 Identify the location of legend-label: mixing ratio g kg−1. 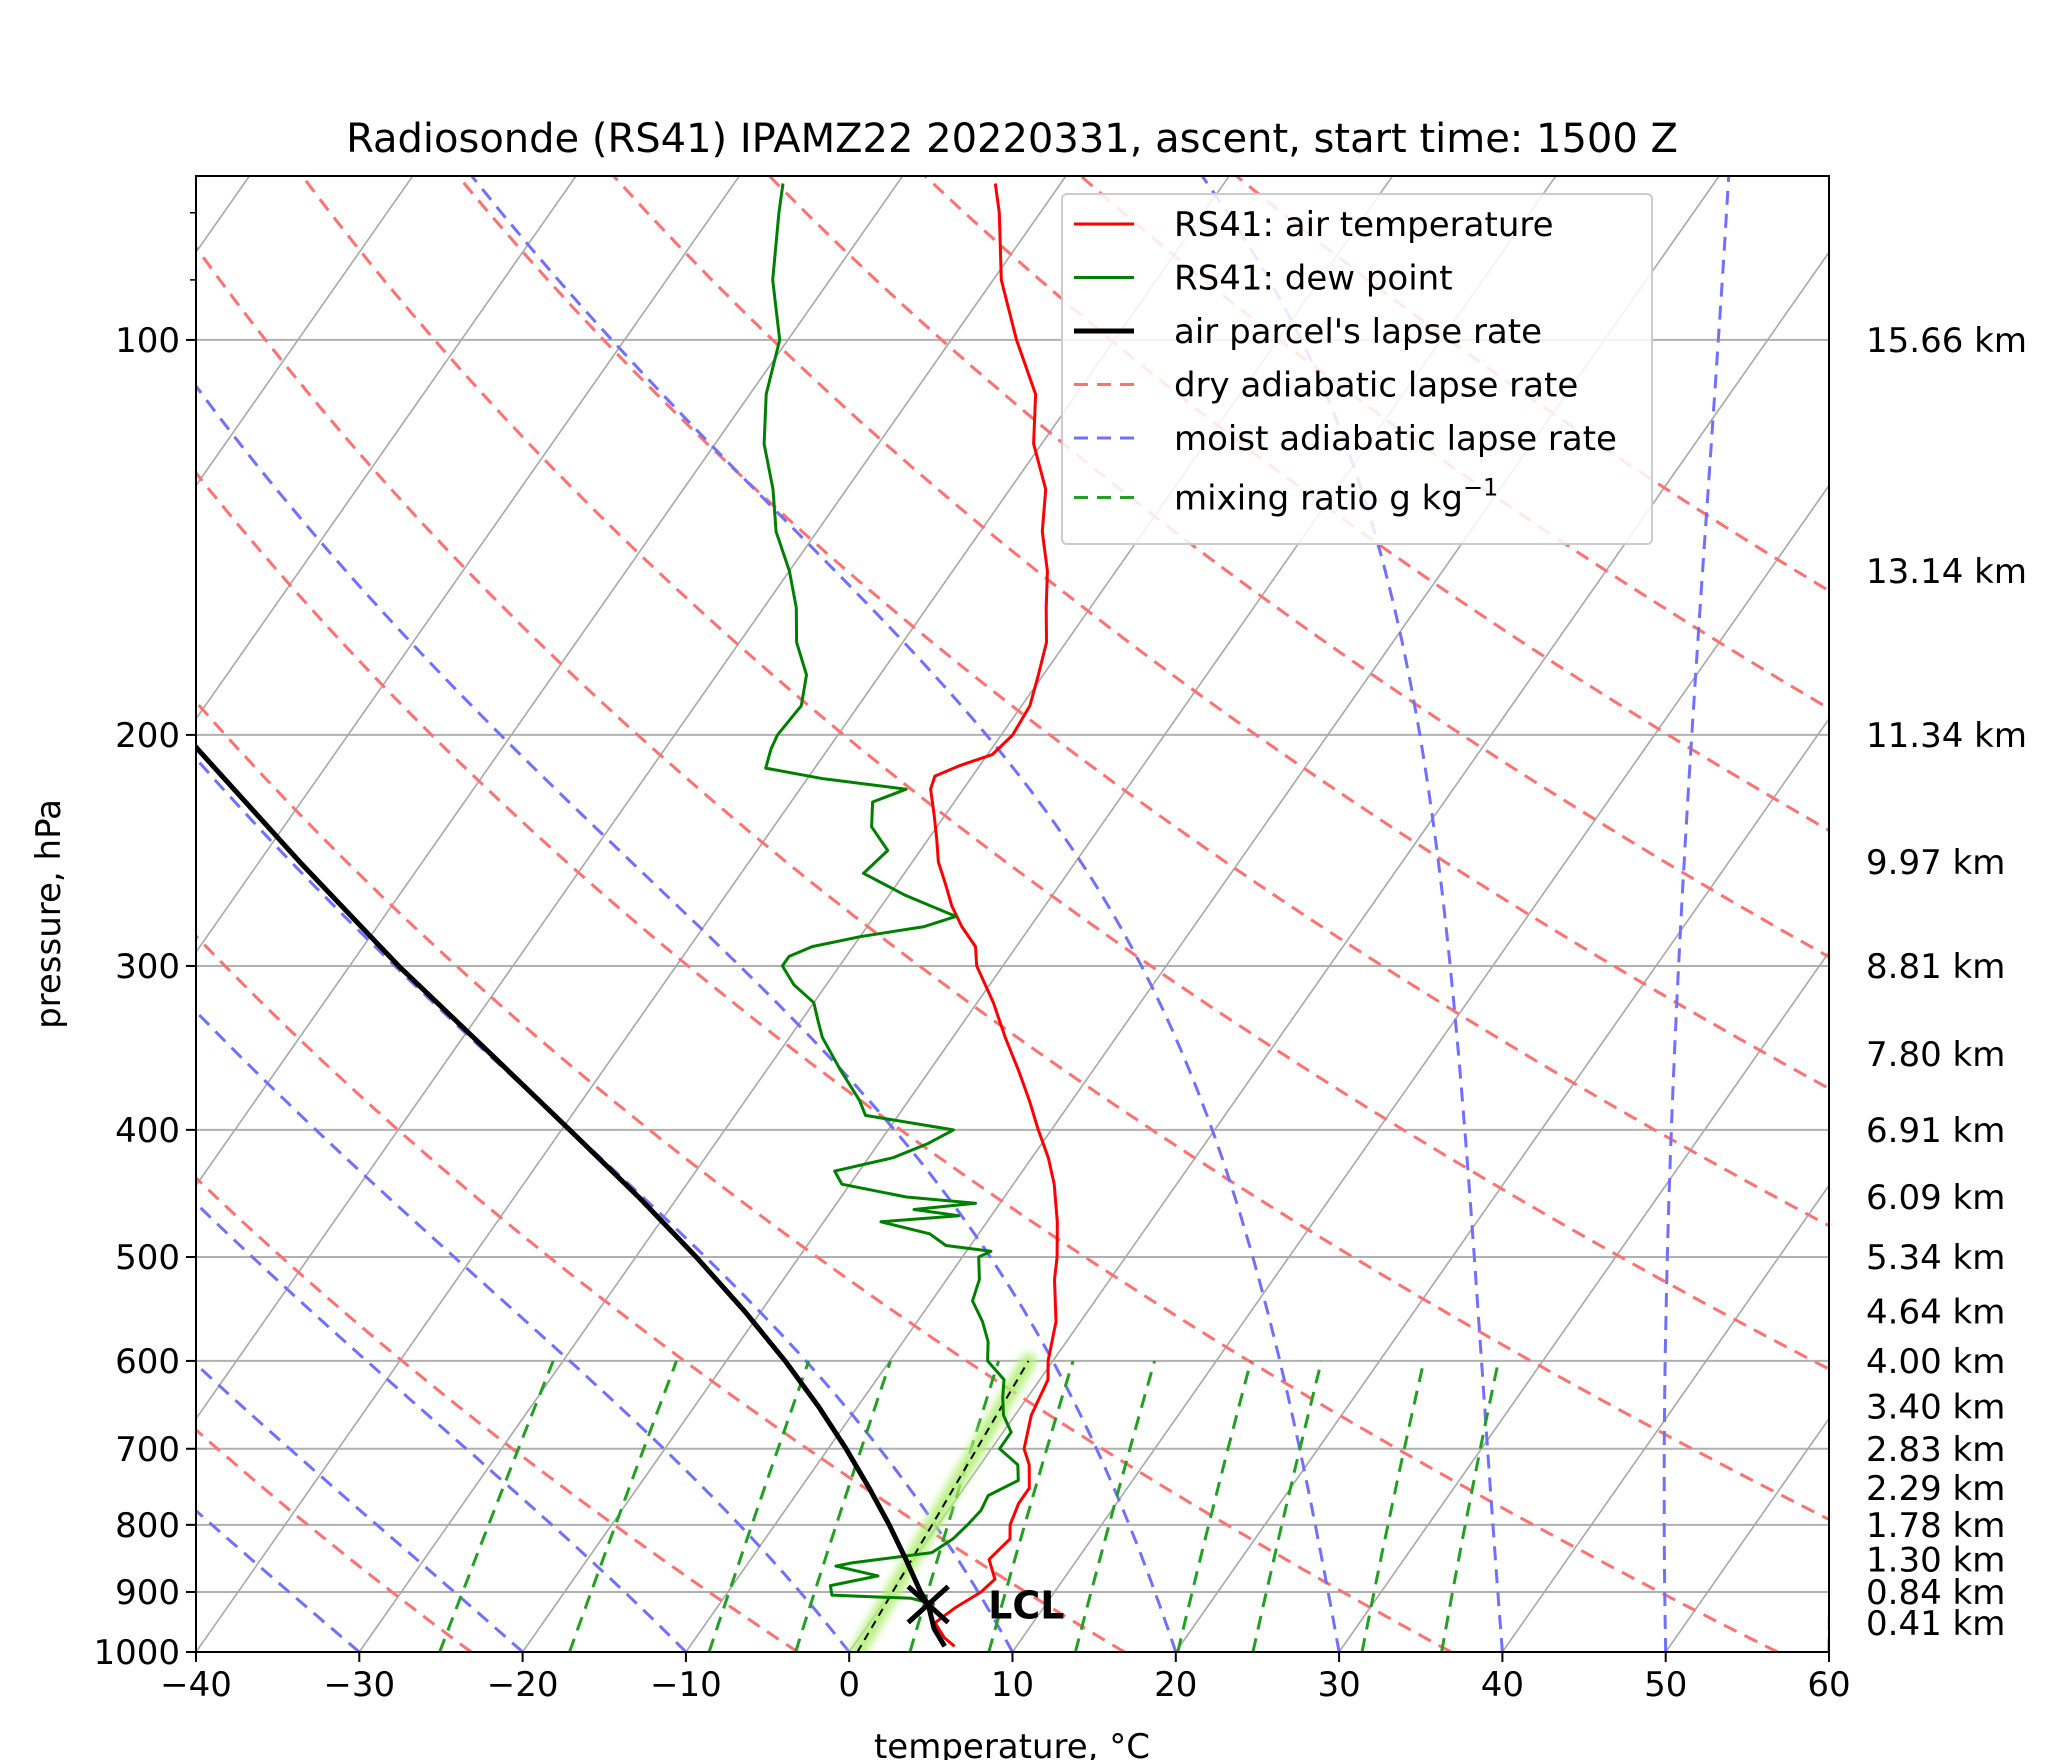
(1336, 496).